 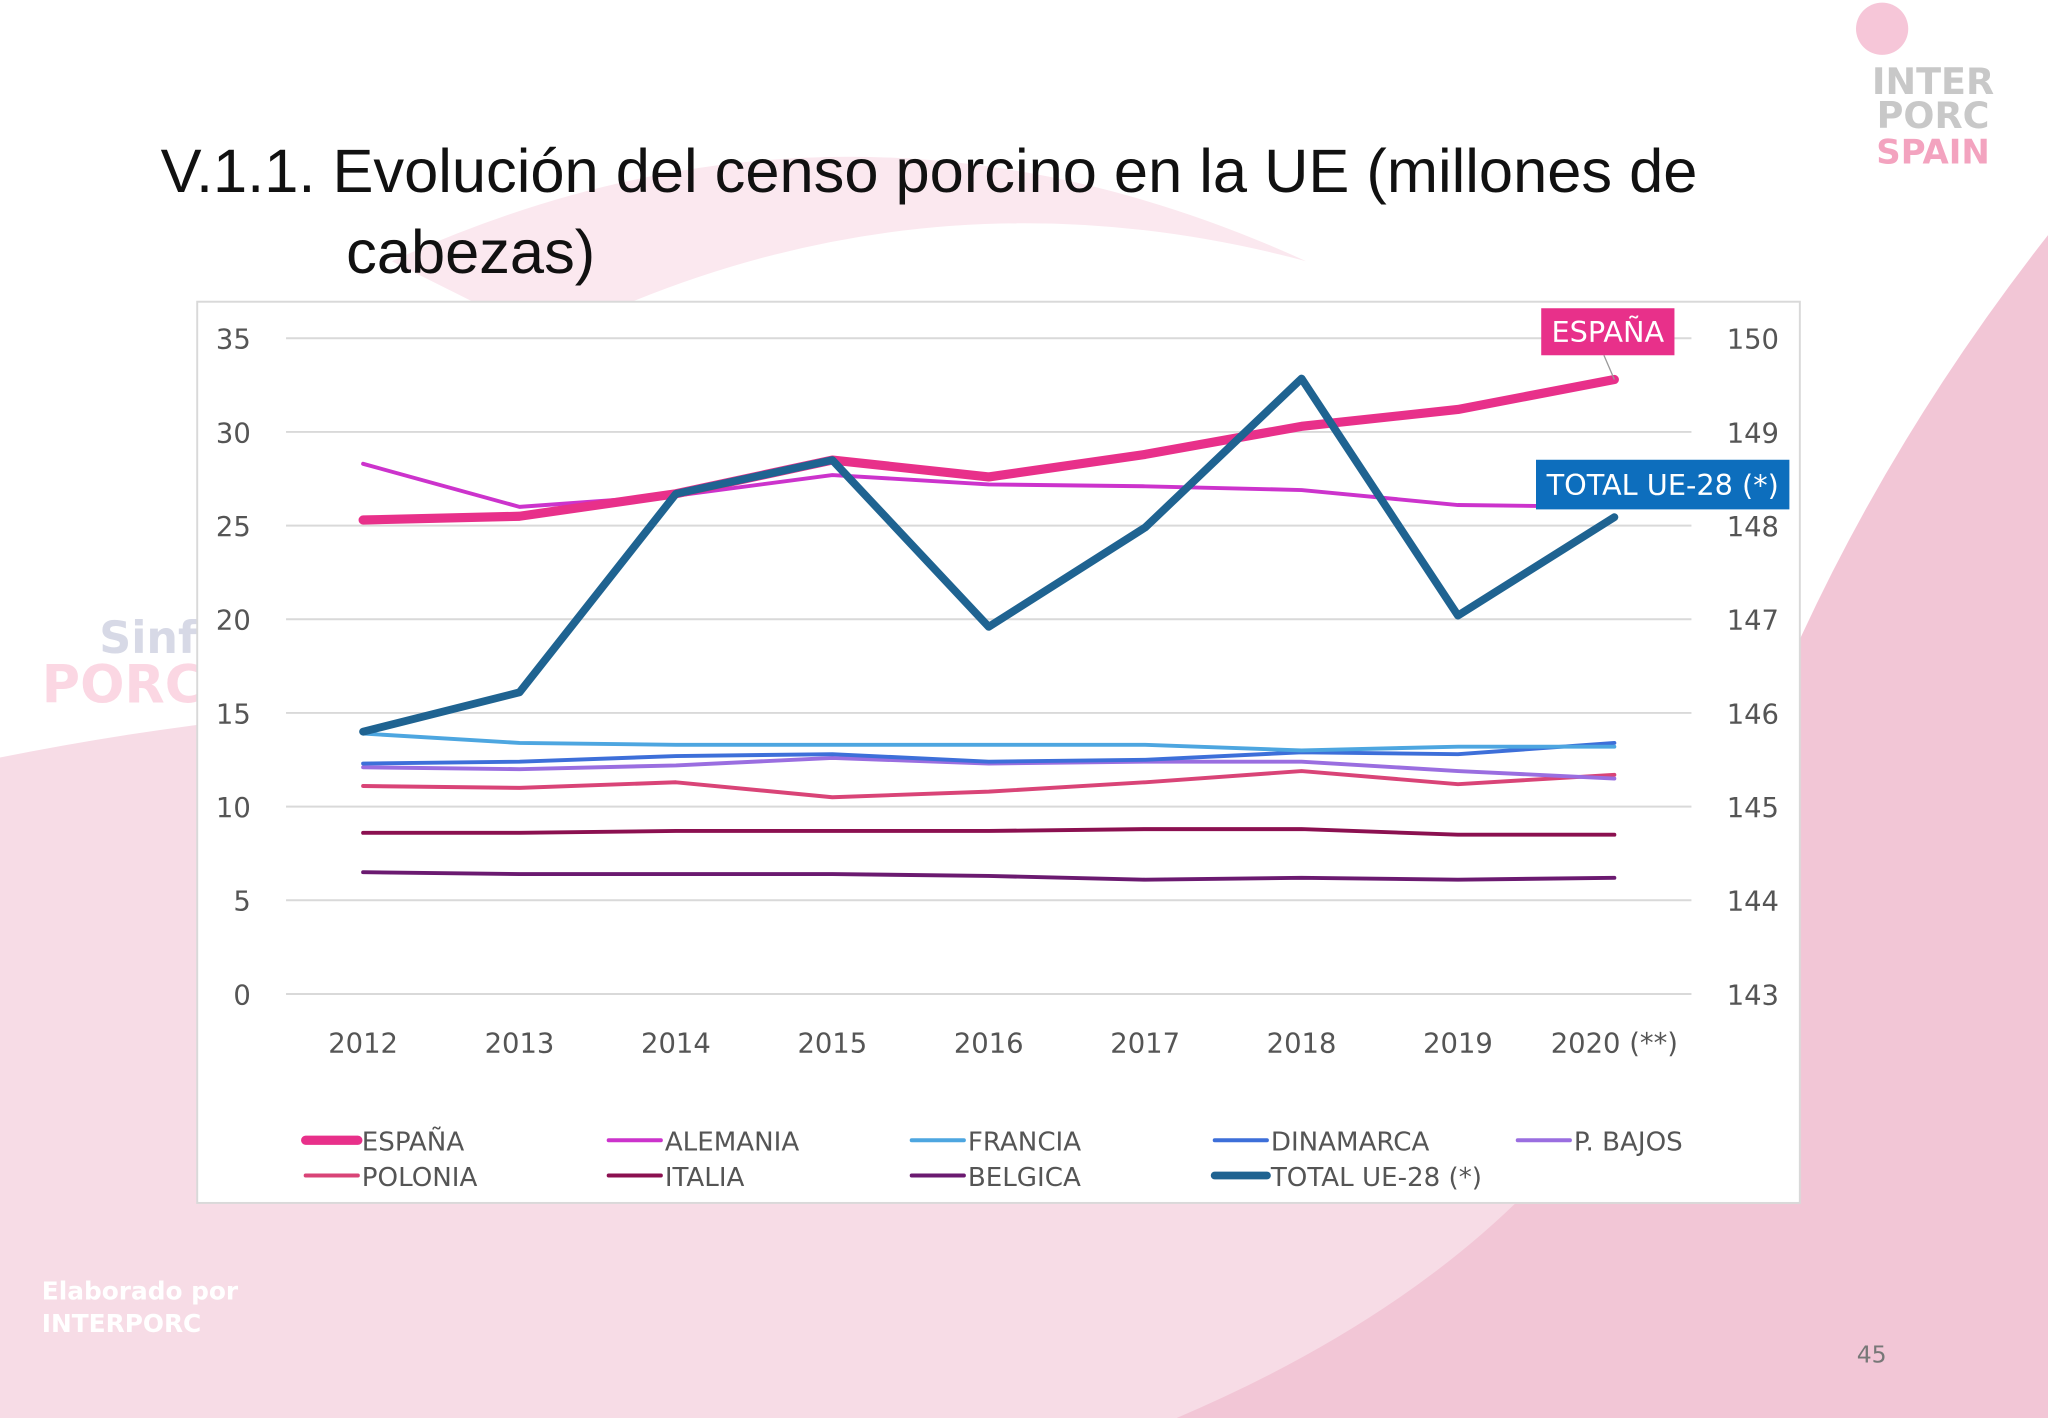 I want to click on y-tick-label: 5, so click(x=241, y=902).